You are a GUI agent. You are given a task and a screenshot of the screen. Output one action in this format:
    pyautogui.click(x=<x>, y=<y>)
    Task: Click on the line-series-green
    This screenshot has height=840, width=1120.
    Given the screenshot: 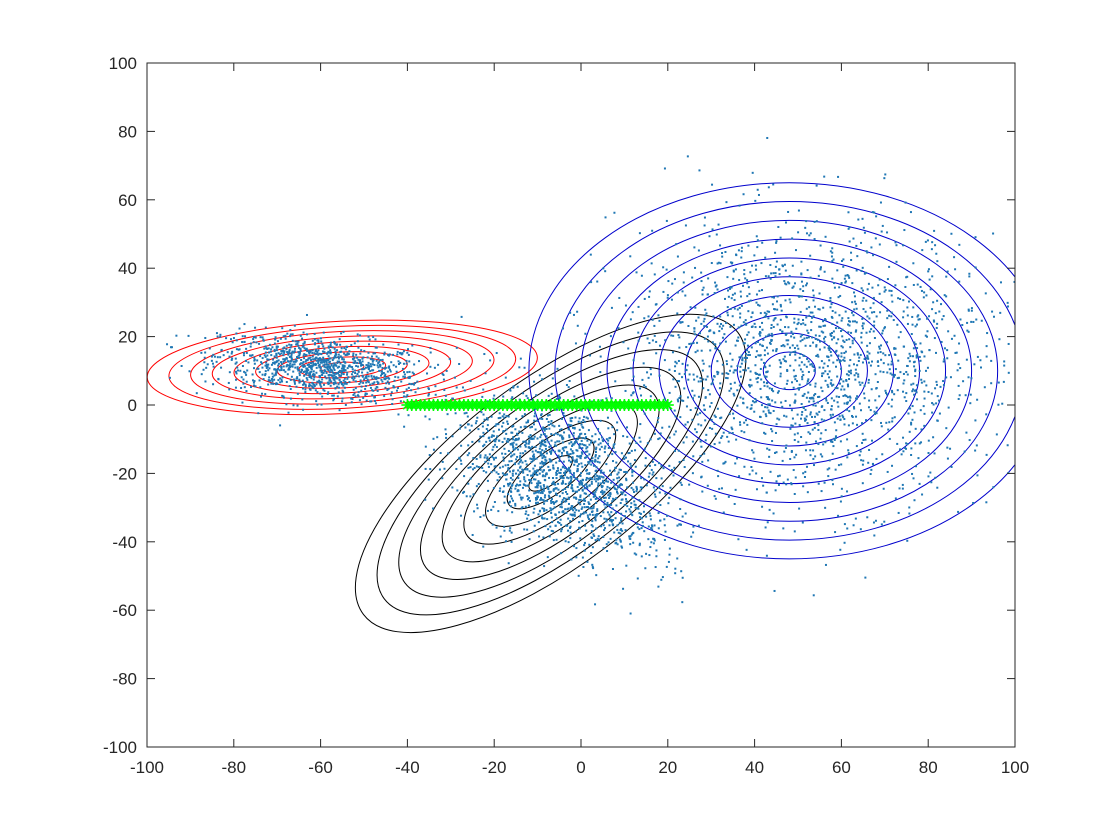 What is the action you would take?
    pyautogui.click(x=537, y=405)
    